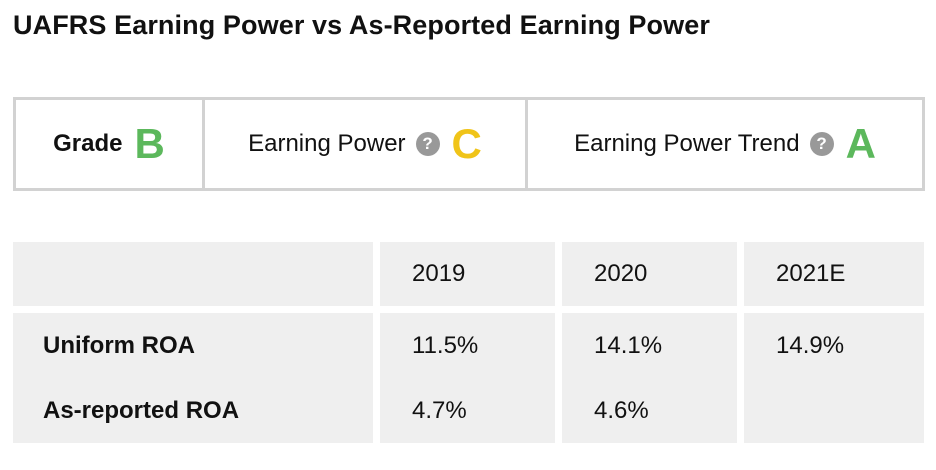 The image size is (936, 470). Describe the element at coordinates (119, 345) in the screenshot. I see `row-label: Uniform ROA` at that location.